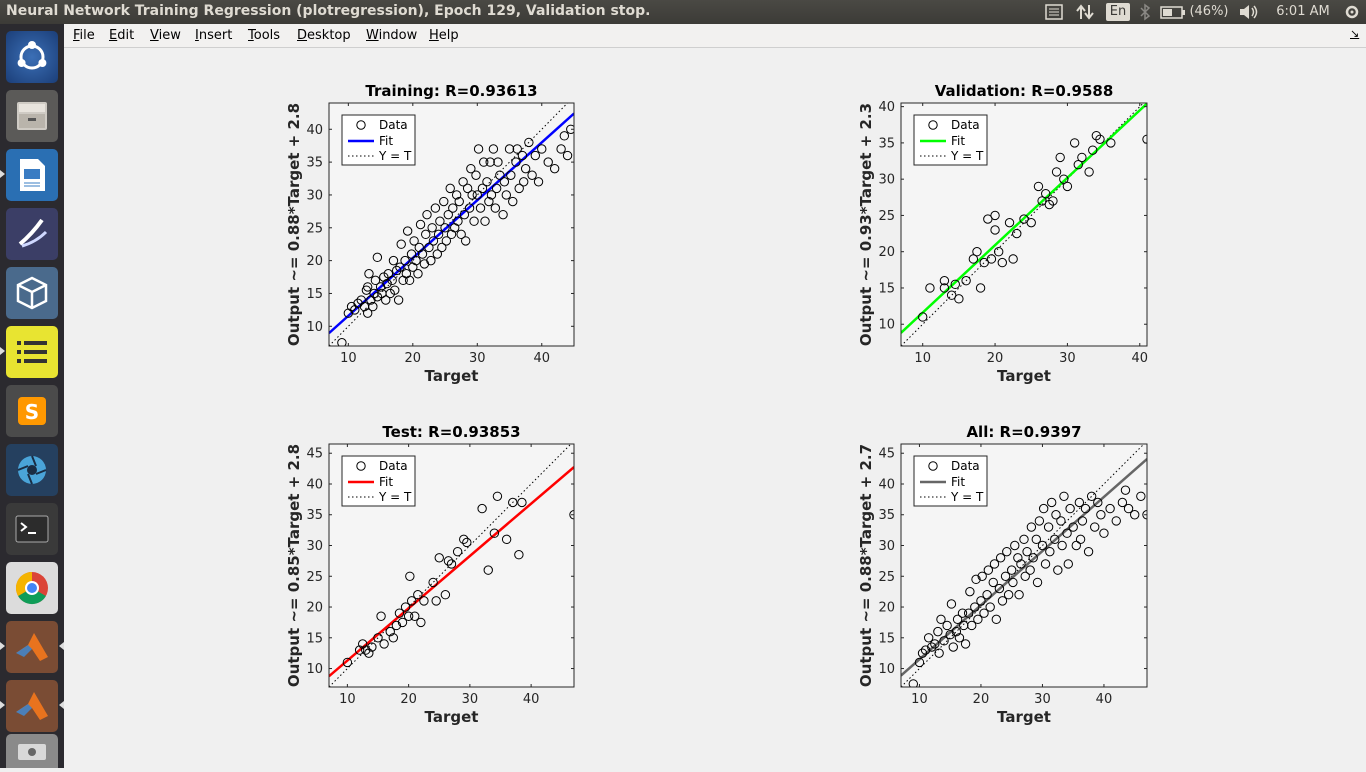 The width and height of the screenshot is (1366, 772). Describe the element at coordinates (1173, 12) in the screenshot. I see `battery-icon` at that location.